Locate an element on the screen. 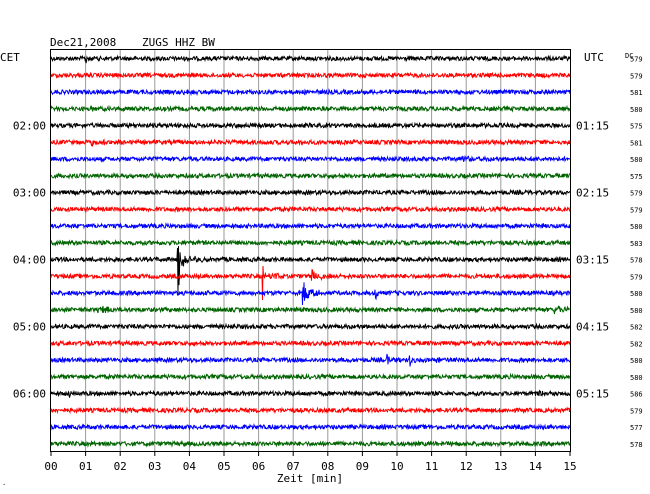 This screenshot has height=494, width=650. right-axis-label: UTC is located at coordinates (594, 57).